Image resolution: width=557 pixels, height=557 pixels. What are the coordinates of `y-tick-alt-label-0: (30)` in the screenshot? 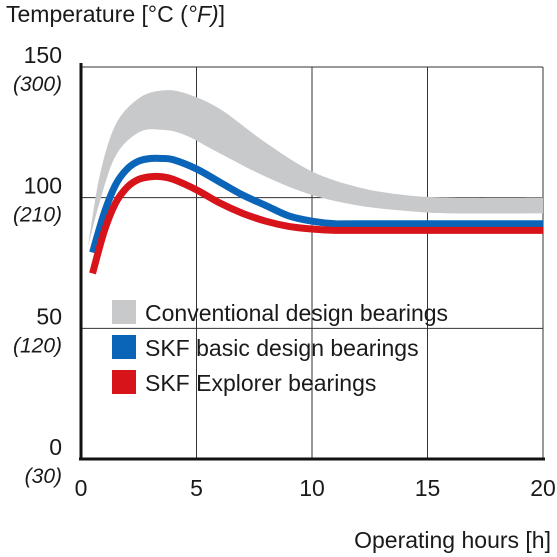 It's located at (43, 476).